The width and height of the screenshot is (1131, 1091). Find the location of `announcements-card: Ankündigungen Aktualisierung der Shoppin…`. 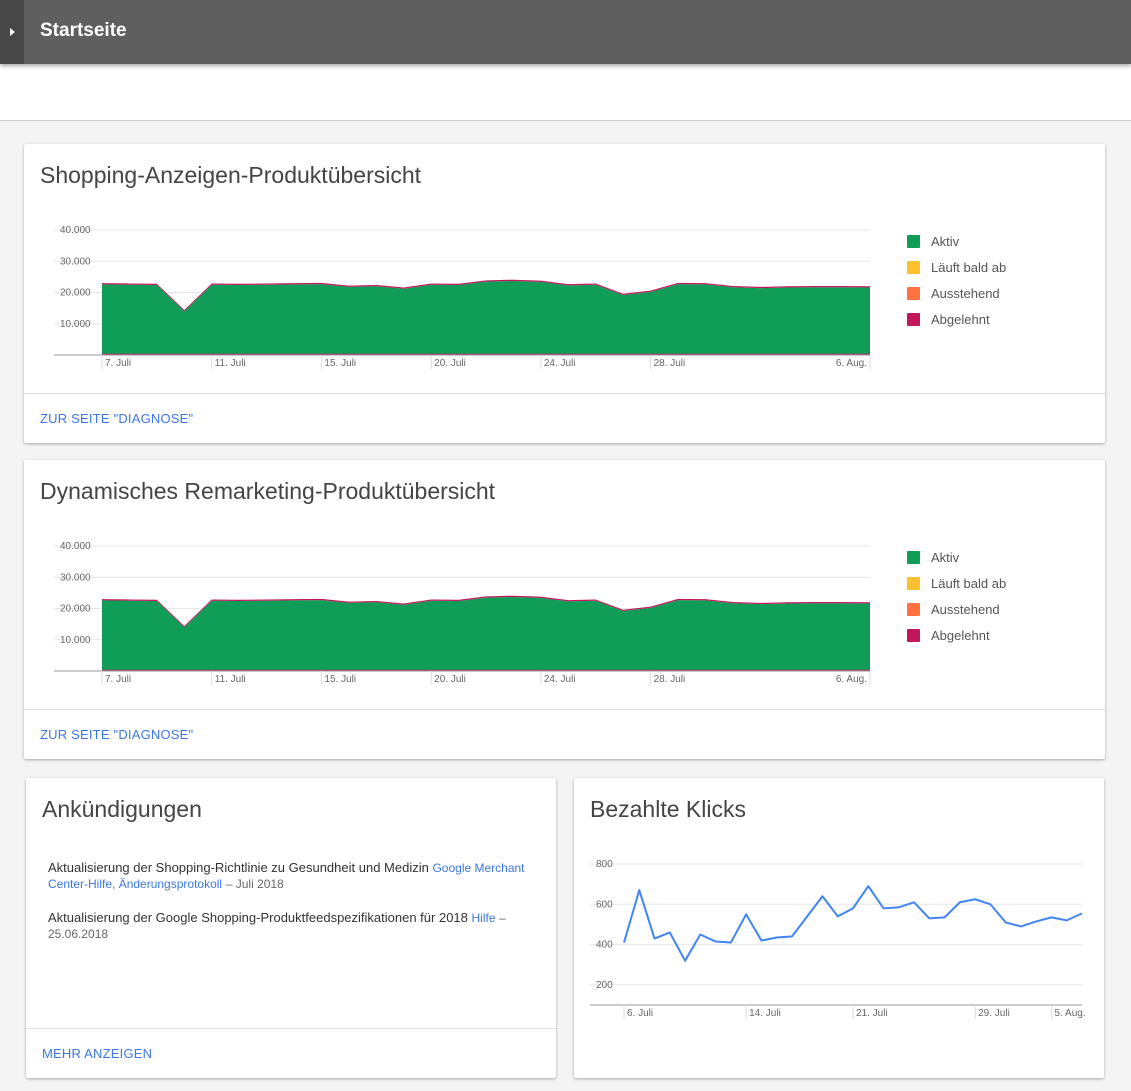

announcements-card: Ankündigungen Aktualisierung der Shoppin… is located at coordinates (291, 928).